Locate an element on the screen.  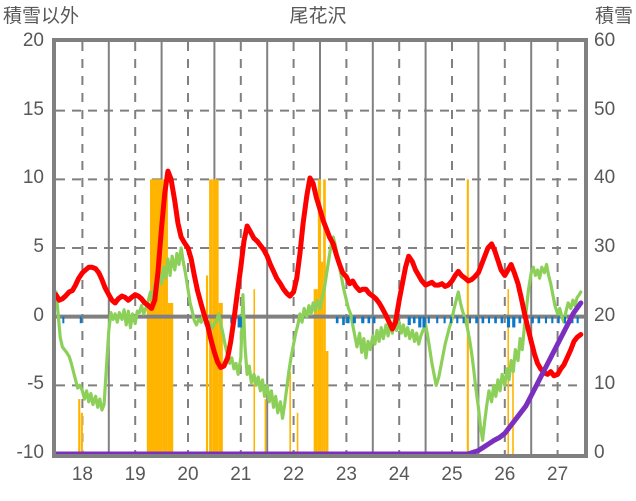
right-axis-title: 積雪 is located at coordinates (613, 16).